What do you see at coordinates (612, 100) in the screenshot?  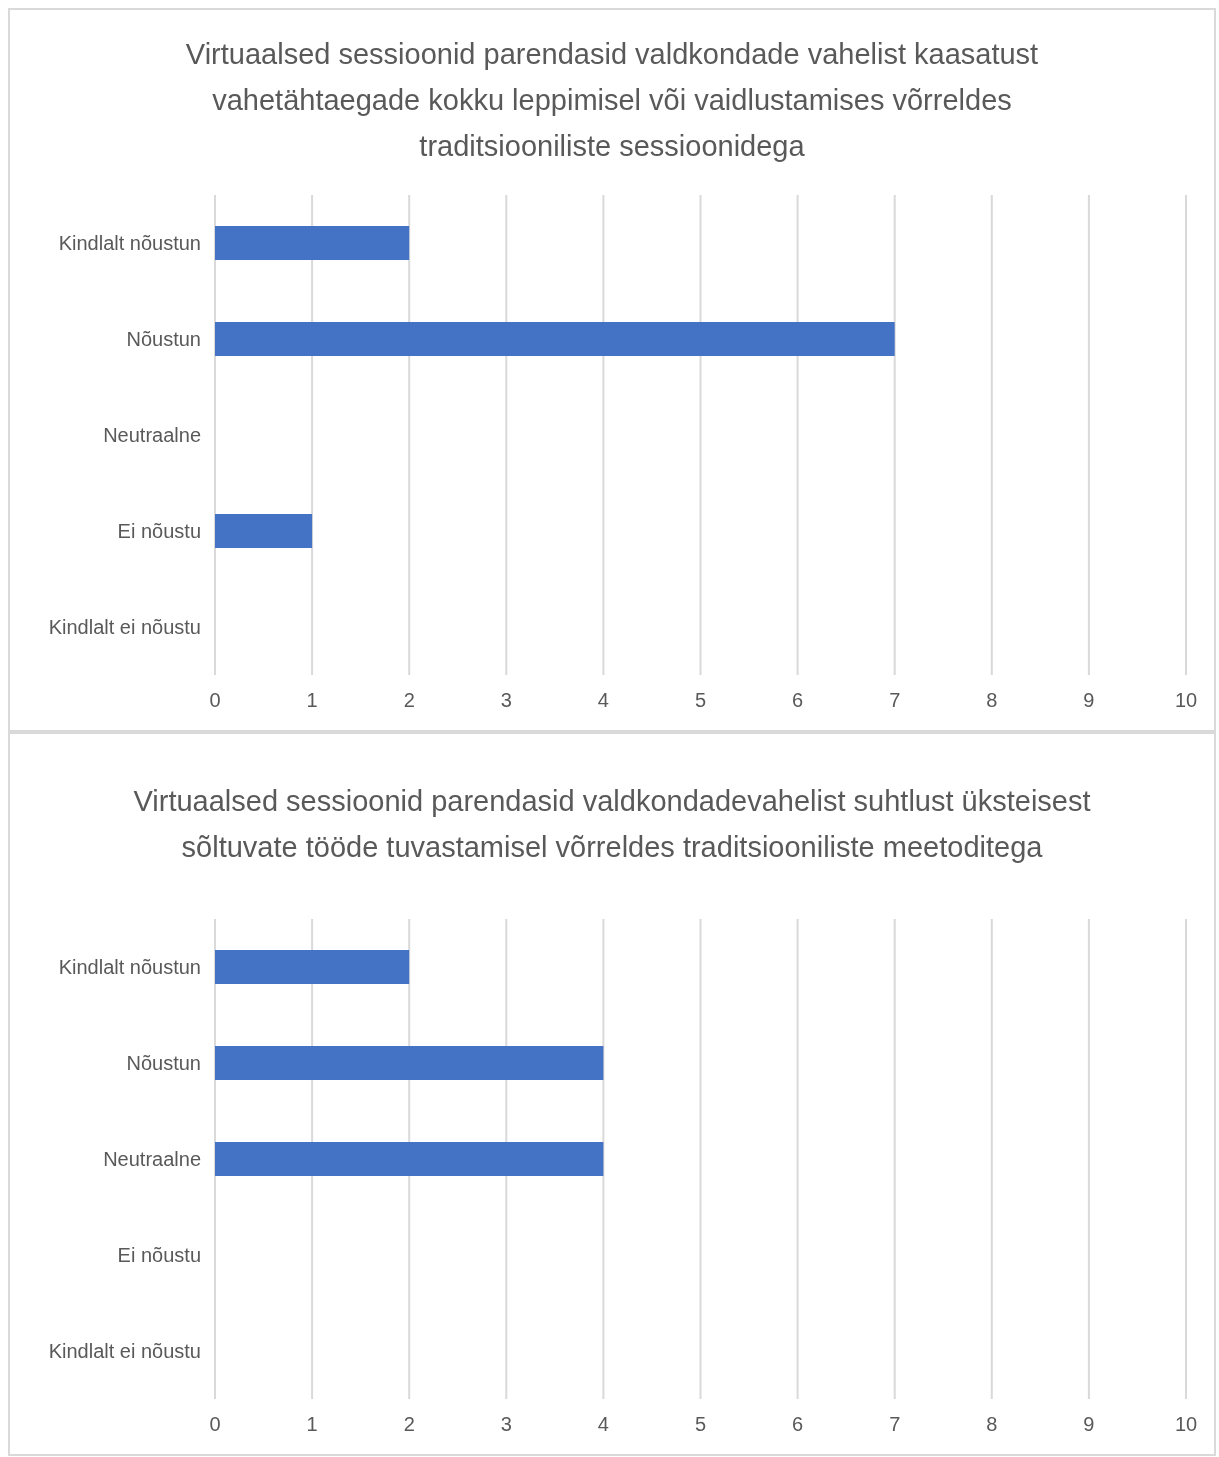 I see `chart-title: Virtuaalsed sessioonid parendasid valdkondade vahelist kaasatust vahetähtaegade kokku leppimisel või vaidlustamises võrreldes traditsiooniliste sessioonidega` at bounding box center [612, 100].